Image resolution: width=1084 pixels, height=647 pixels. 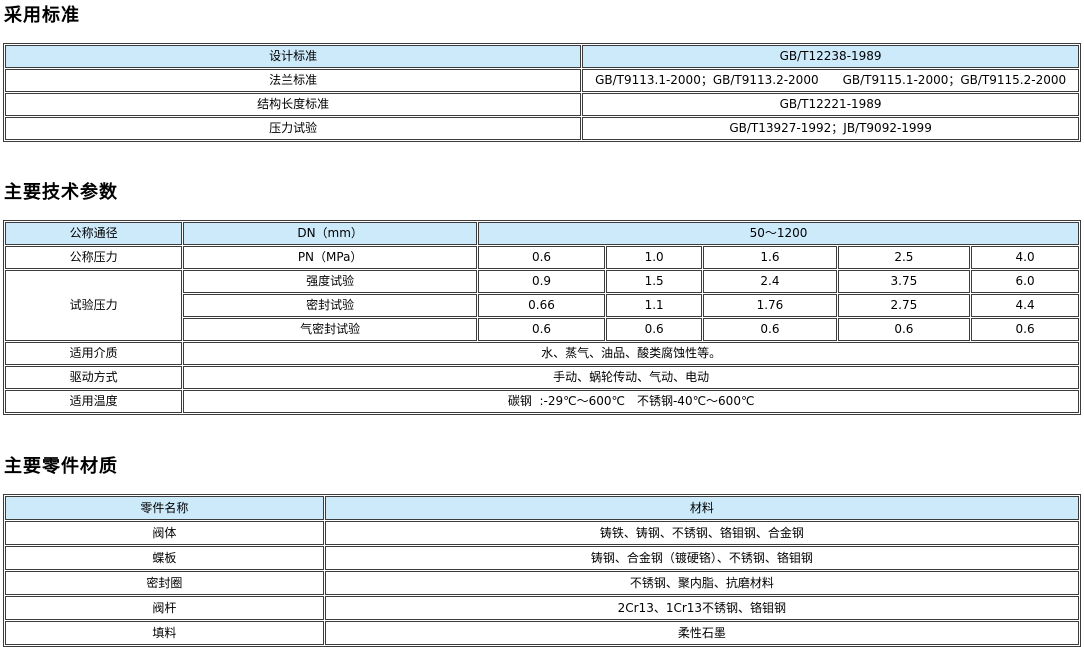 I want to click on header-dn-range: 50～1200, so click(x=778, y=233).